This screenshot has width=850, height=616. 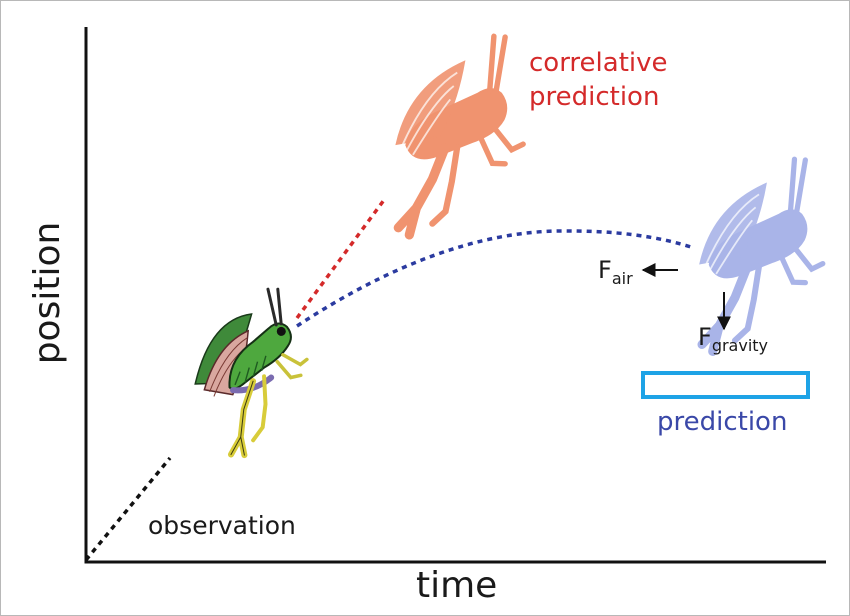 I want to click on observation-label: observation, so click(x=222, y=525).